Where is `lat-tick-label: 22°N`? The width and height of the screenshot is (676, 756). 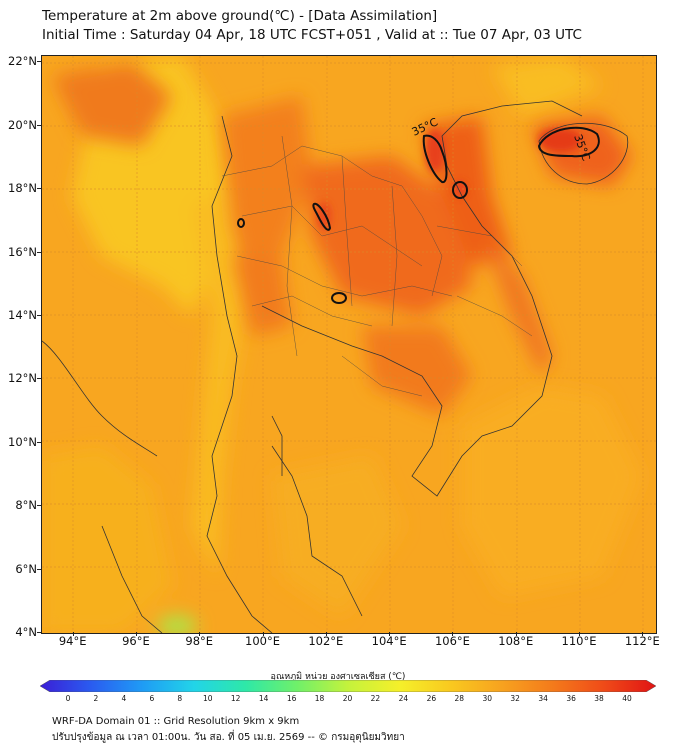 lat-tick-label: 22°N is located at coordinates (22, 61).